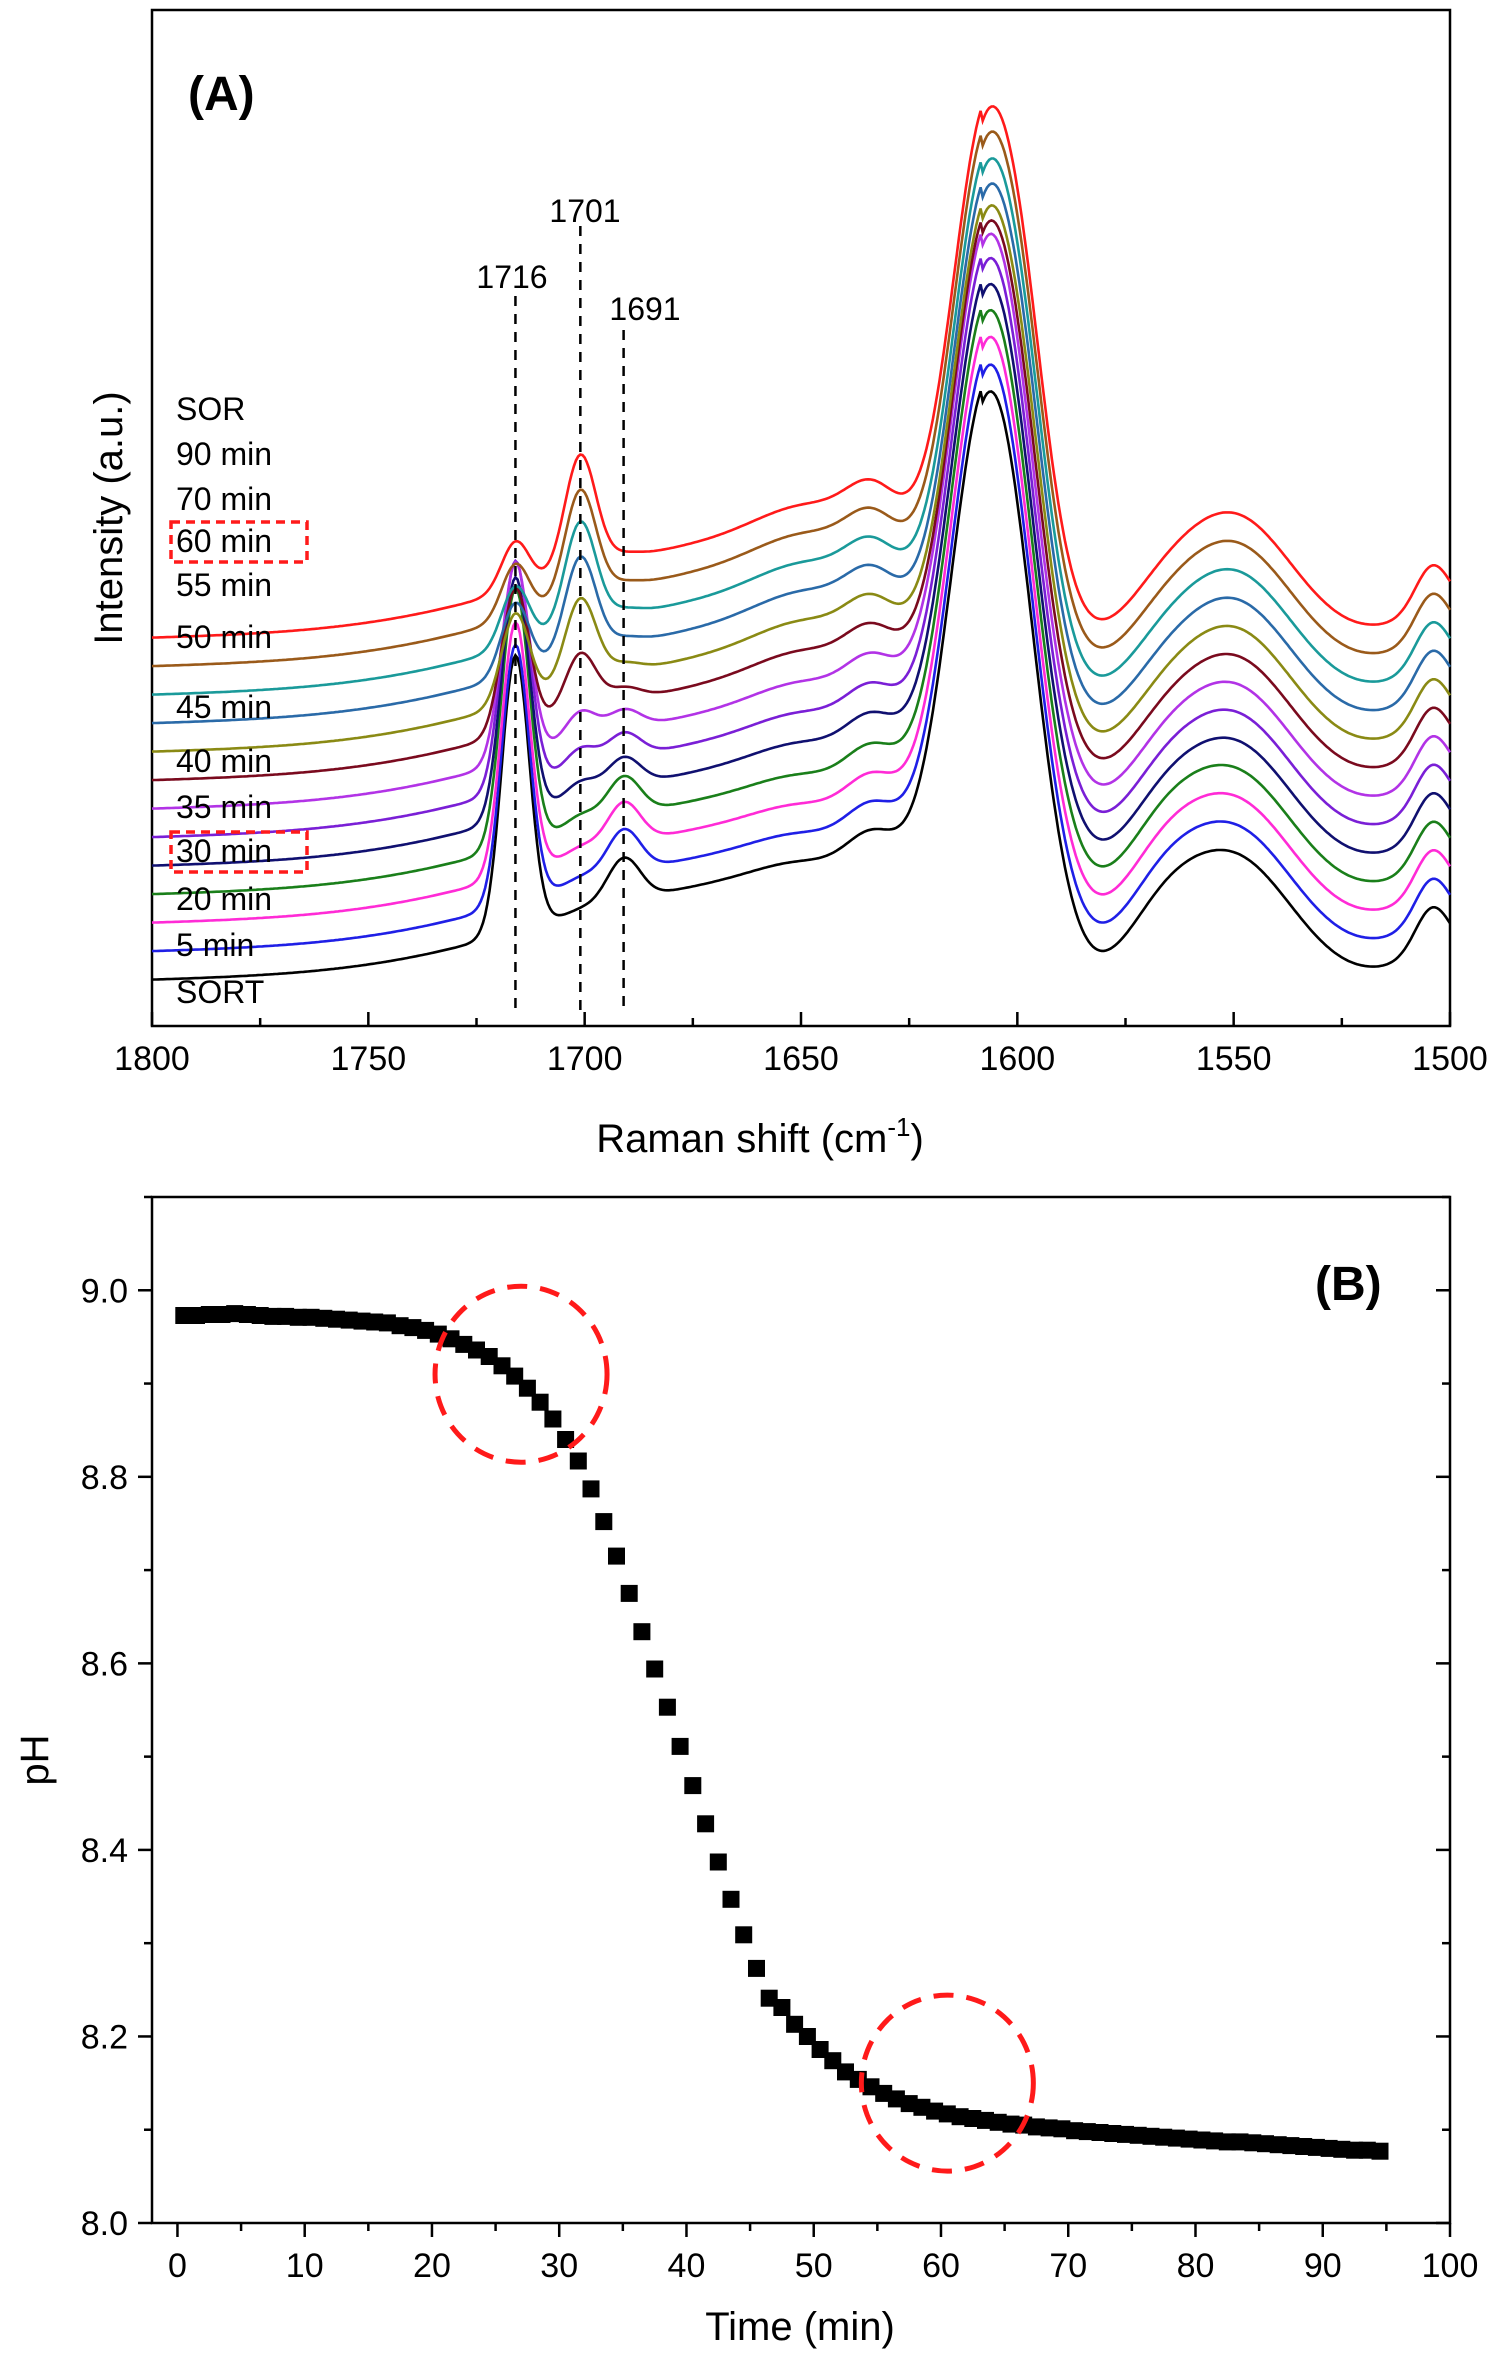 The width and height of the screenshot is (1504, 2364). Describe the element at coordinates (1450, 2266) in the screenshot. I see `panel-b-x-tick-label: 100` at that location.